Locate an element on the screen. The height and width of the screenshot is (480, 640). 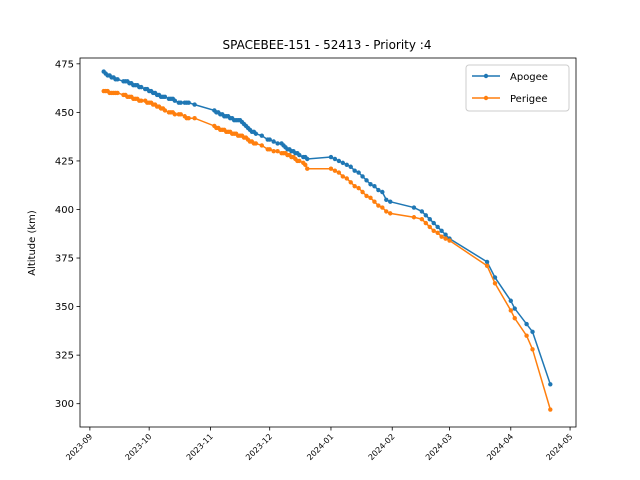
x-tick-label: 2023-12 is located at coordinates (259, 447).